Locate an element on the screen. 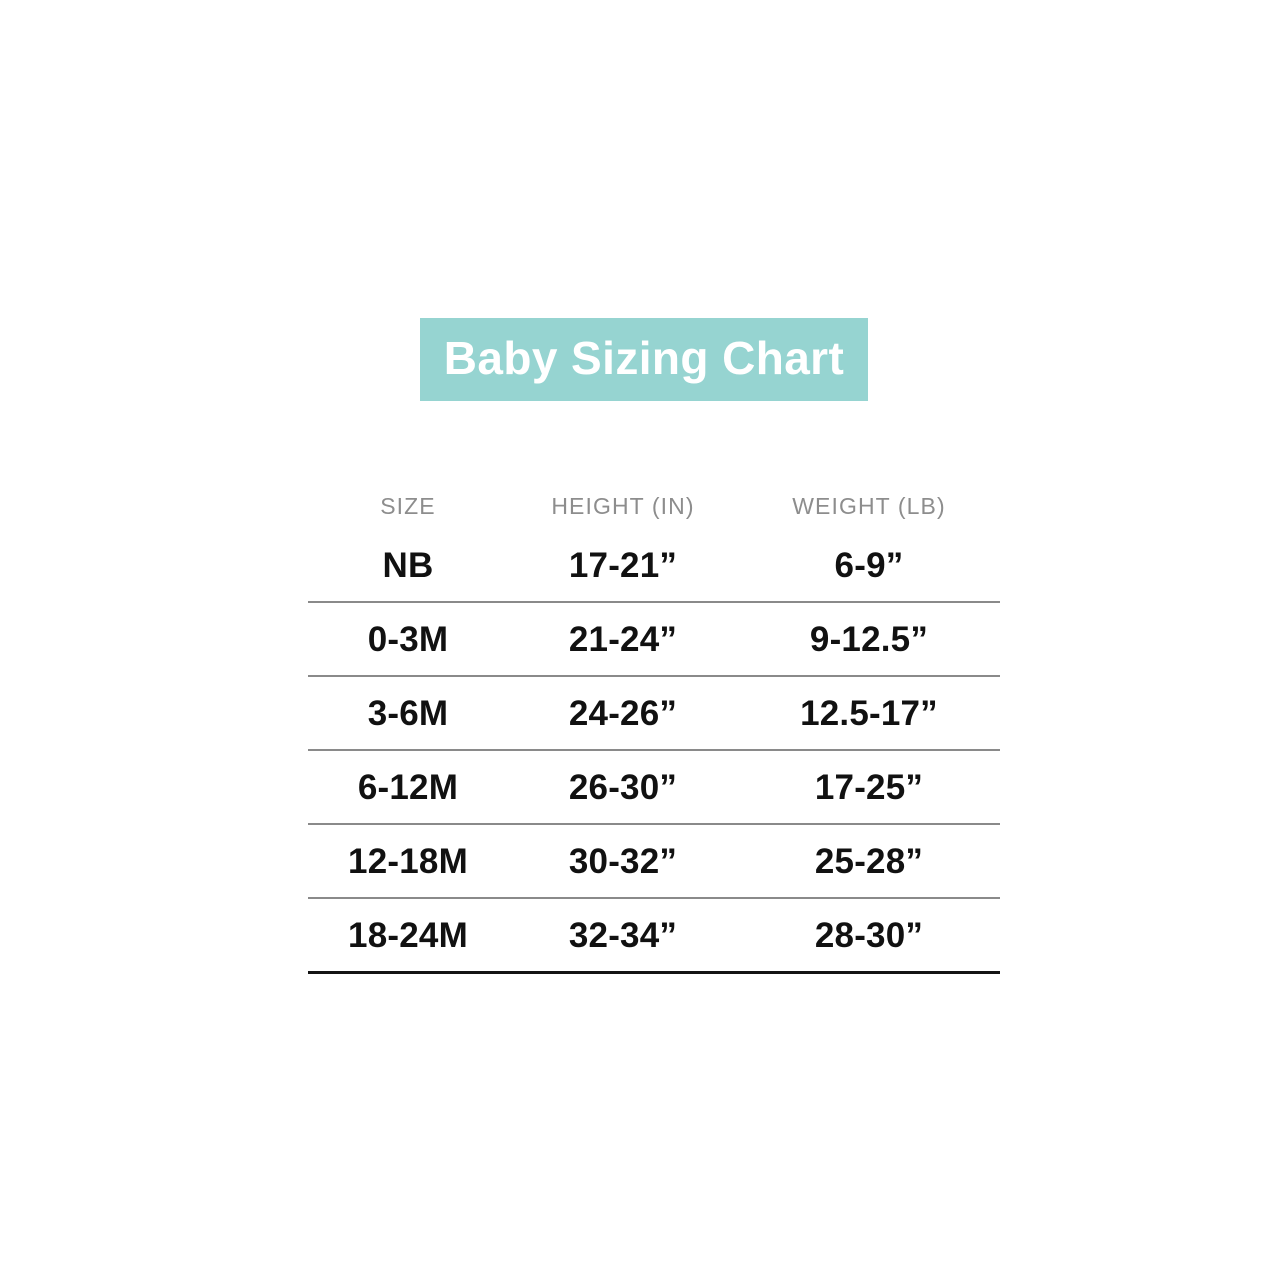 The image size is (1288, 1288). title-container: Baby Sizing Chart is located at coordinates (644, 359).